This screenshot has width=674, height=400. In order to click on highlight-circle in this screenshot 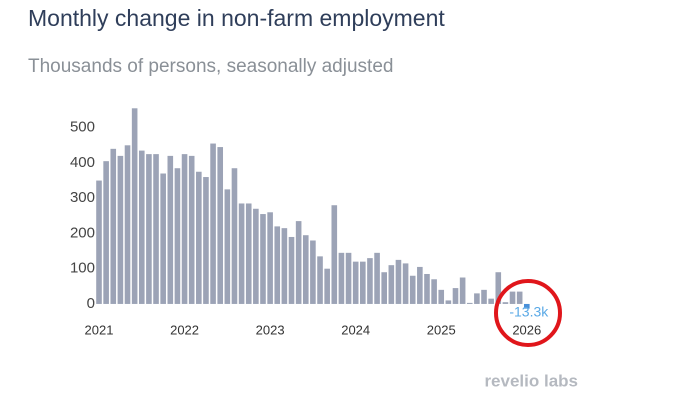, I will do `click(528, 313)`.